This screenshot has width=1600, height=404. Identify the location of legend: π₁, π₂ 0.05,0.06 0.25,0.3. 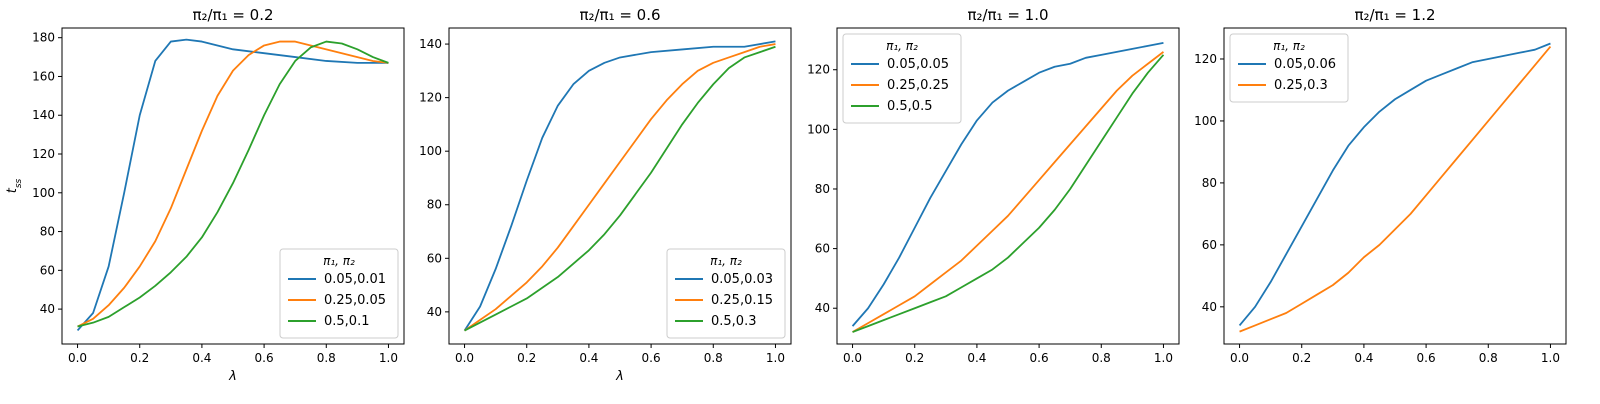
(1289, 68).